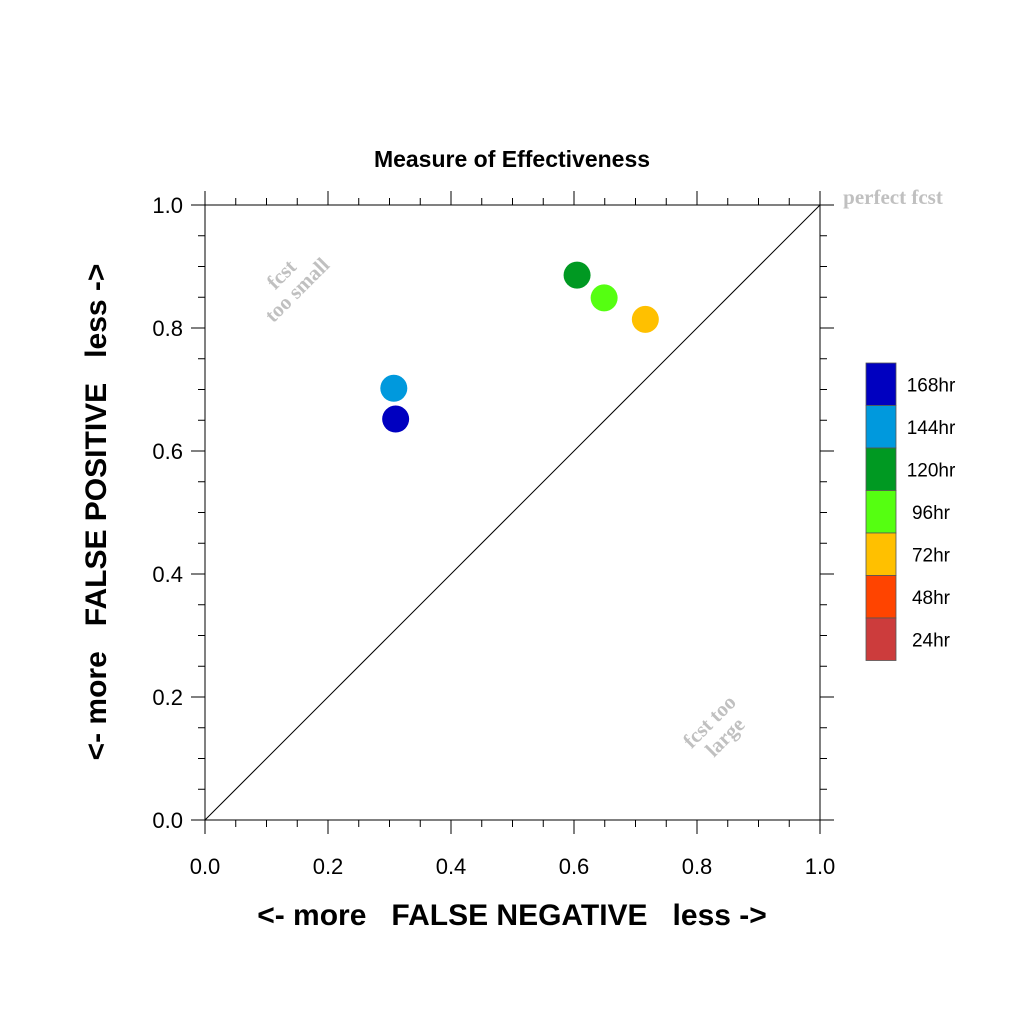  What do you see at coordinates (519, 347) in the screenshot?
I see `data-points` at bounding box center [519, 347].